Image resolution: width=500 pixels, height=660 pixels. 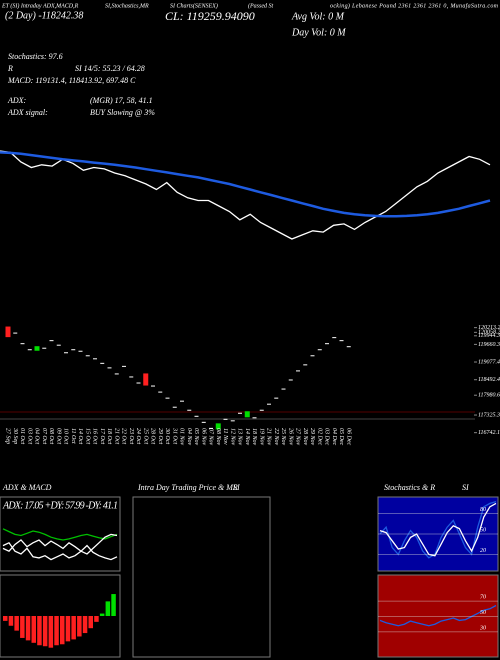 What do you see at coordinates (35, 56) in the screenshot?
I see `stoch-text: Stochastics: 97.6` at bounding box center [35, 56].